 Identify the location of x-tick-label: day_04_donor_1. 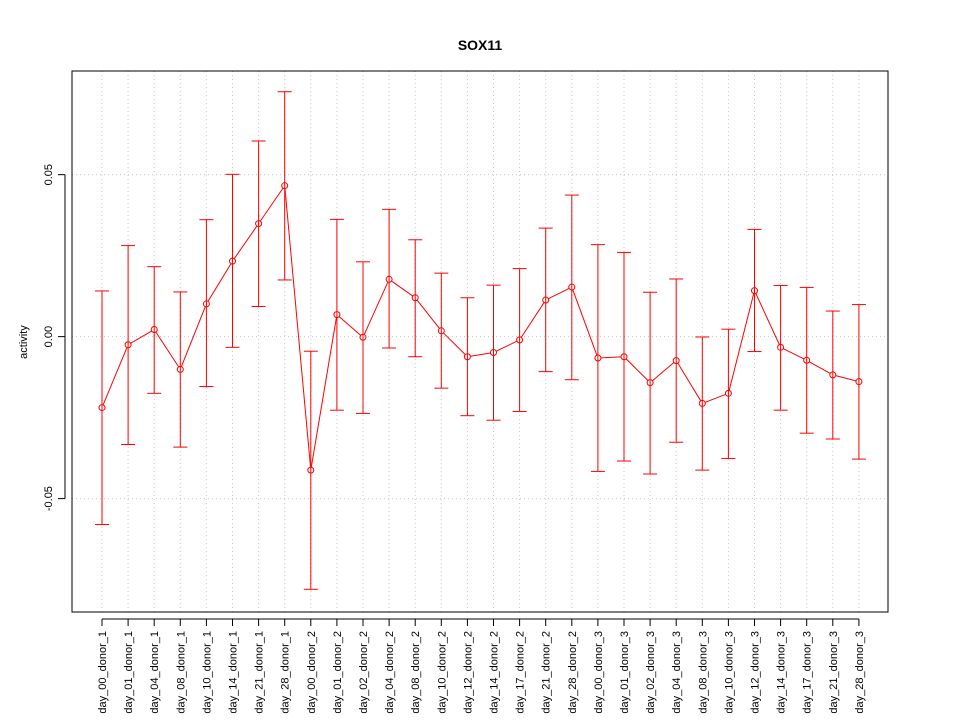
(155, 672).